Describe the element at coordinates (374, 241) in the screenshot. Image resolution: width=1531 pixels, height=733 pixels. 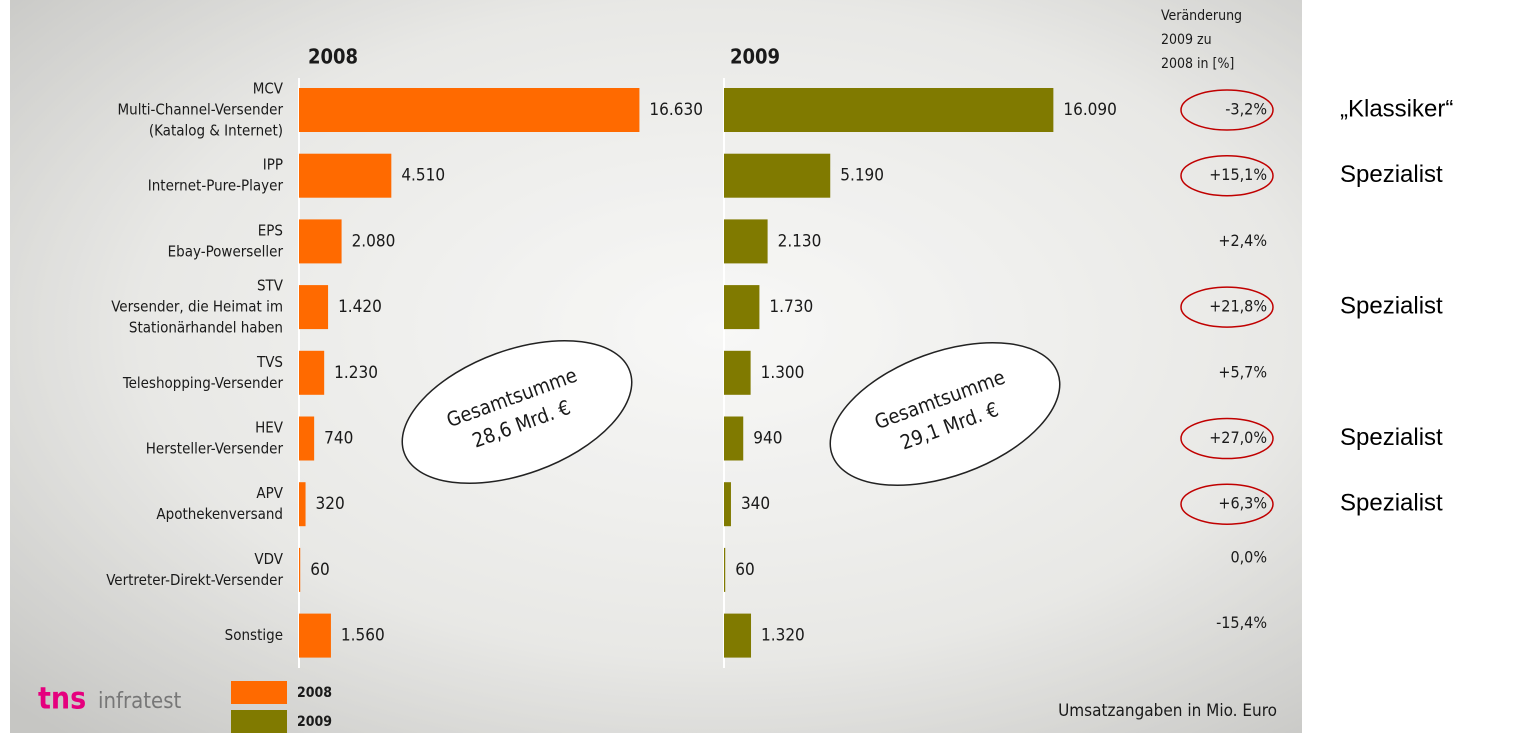
I see `value-label: 2.080` at that location.